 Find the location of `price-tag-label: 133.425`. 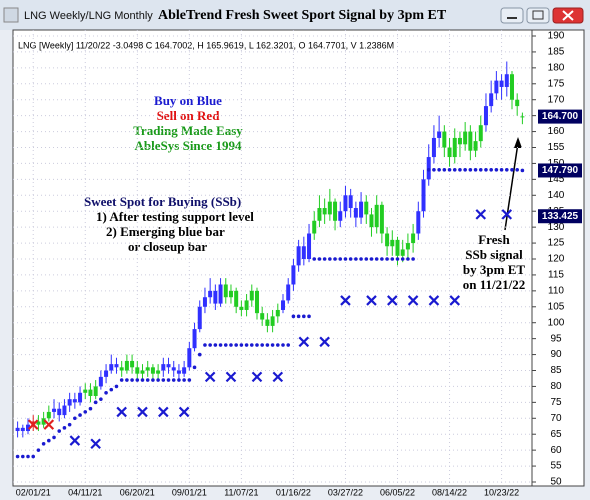

price-tag-label: 133.425 is located at coordinates (560, 216).